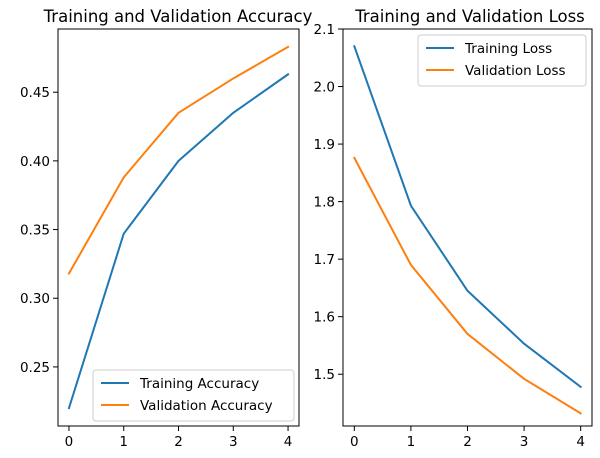  Describe the element at coordinates (467, 442) in the screenshot. I see `loss-x-tick-label: 2` at that location.